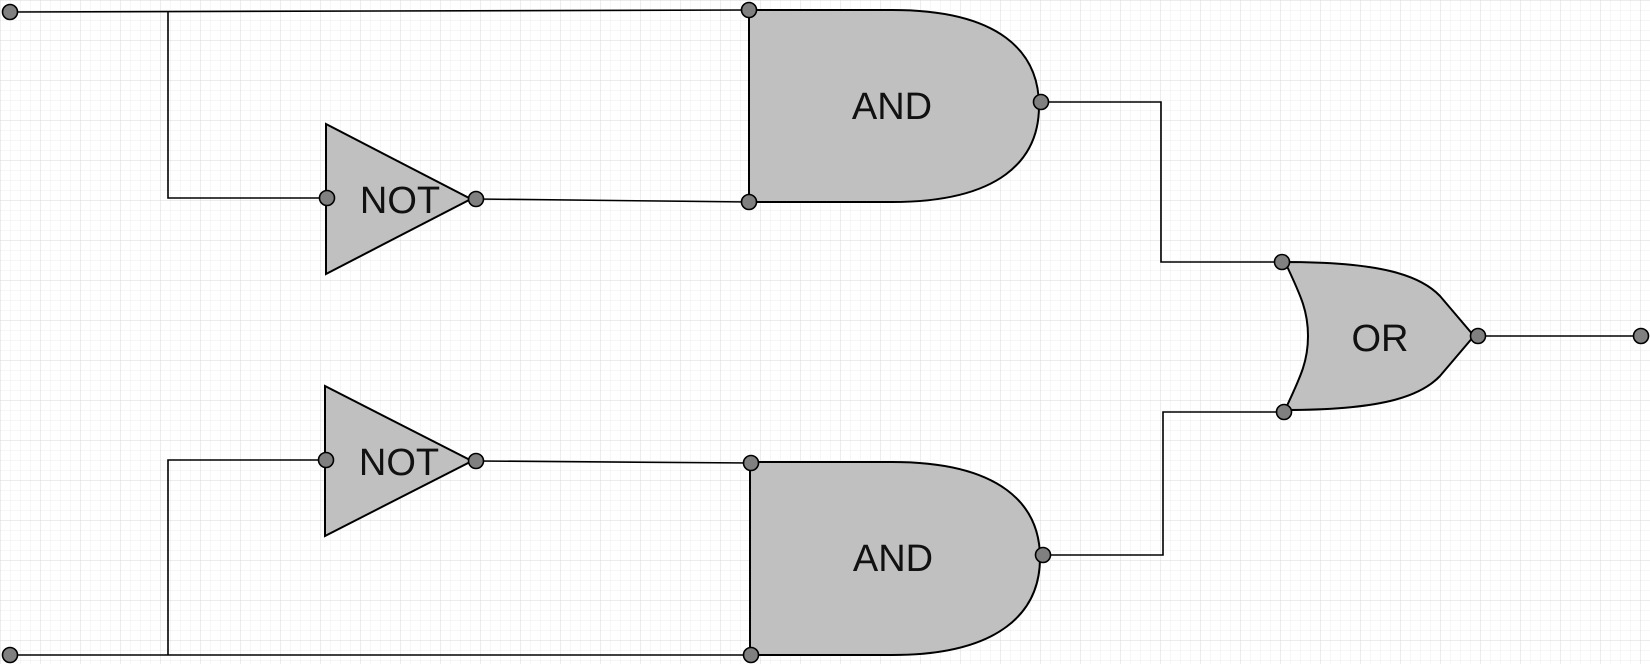  Describe the element at coordinates (749, 10) in the screenshot. I see `and-top-input-1-pin` at that location.